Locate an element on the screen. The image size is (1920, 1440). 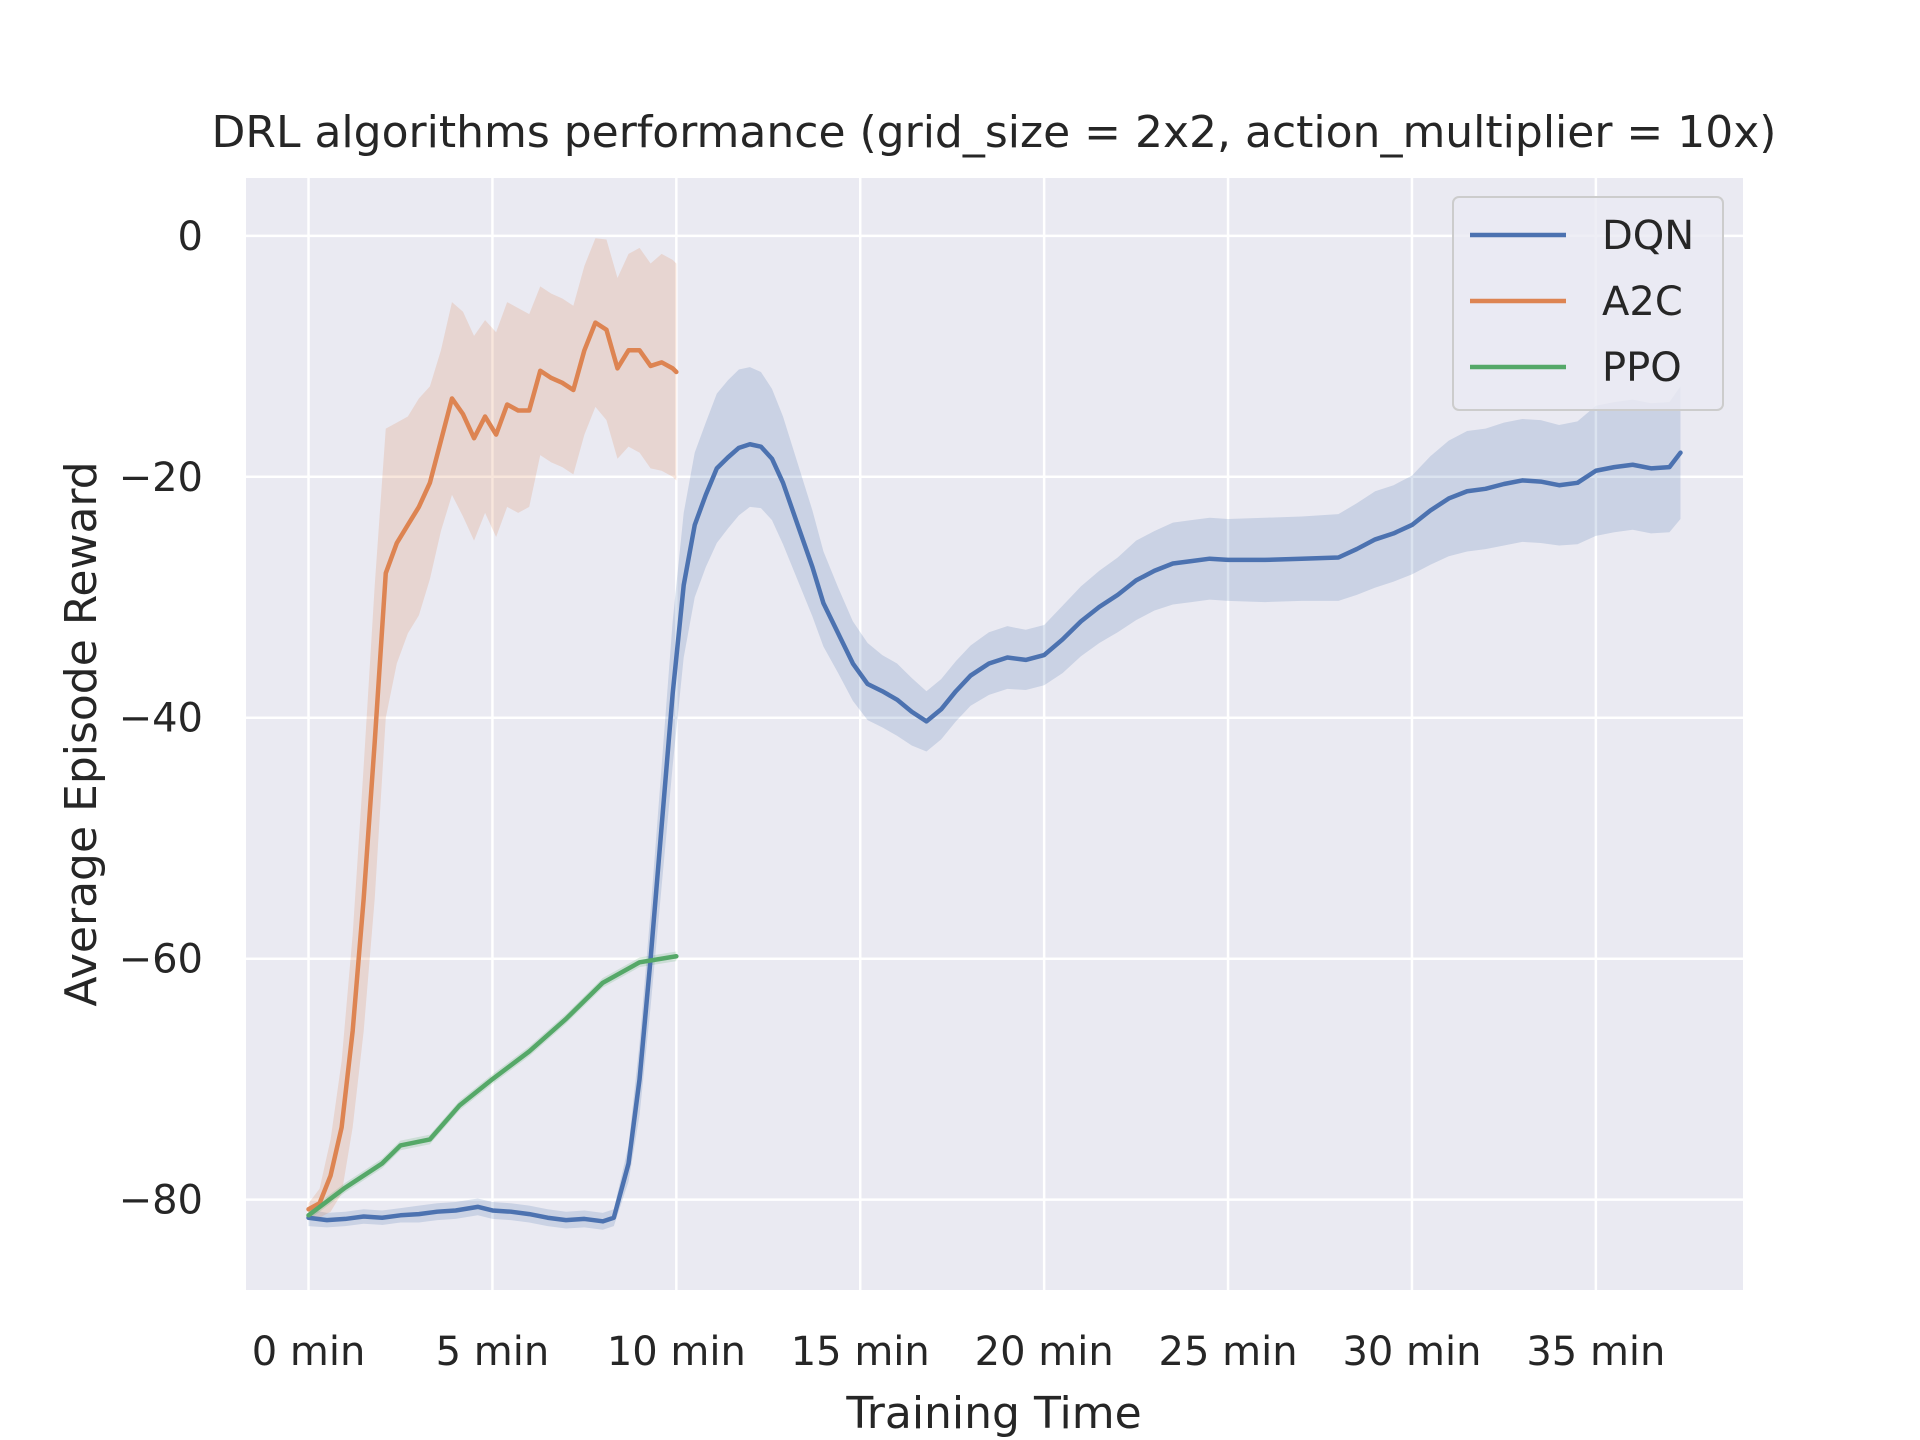
x-tick-label: 35 min is located at coordinates (1595, 1352).